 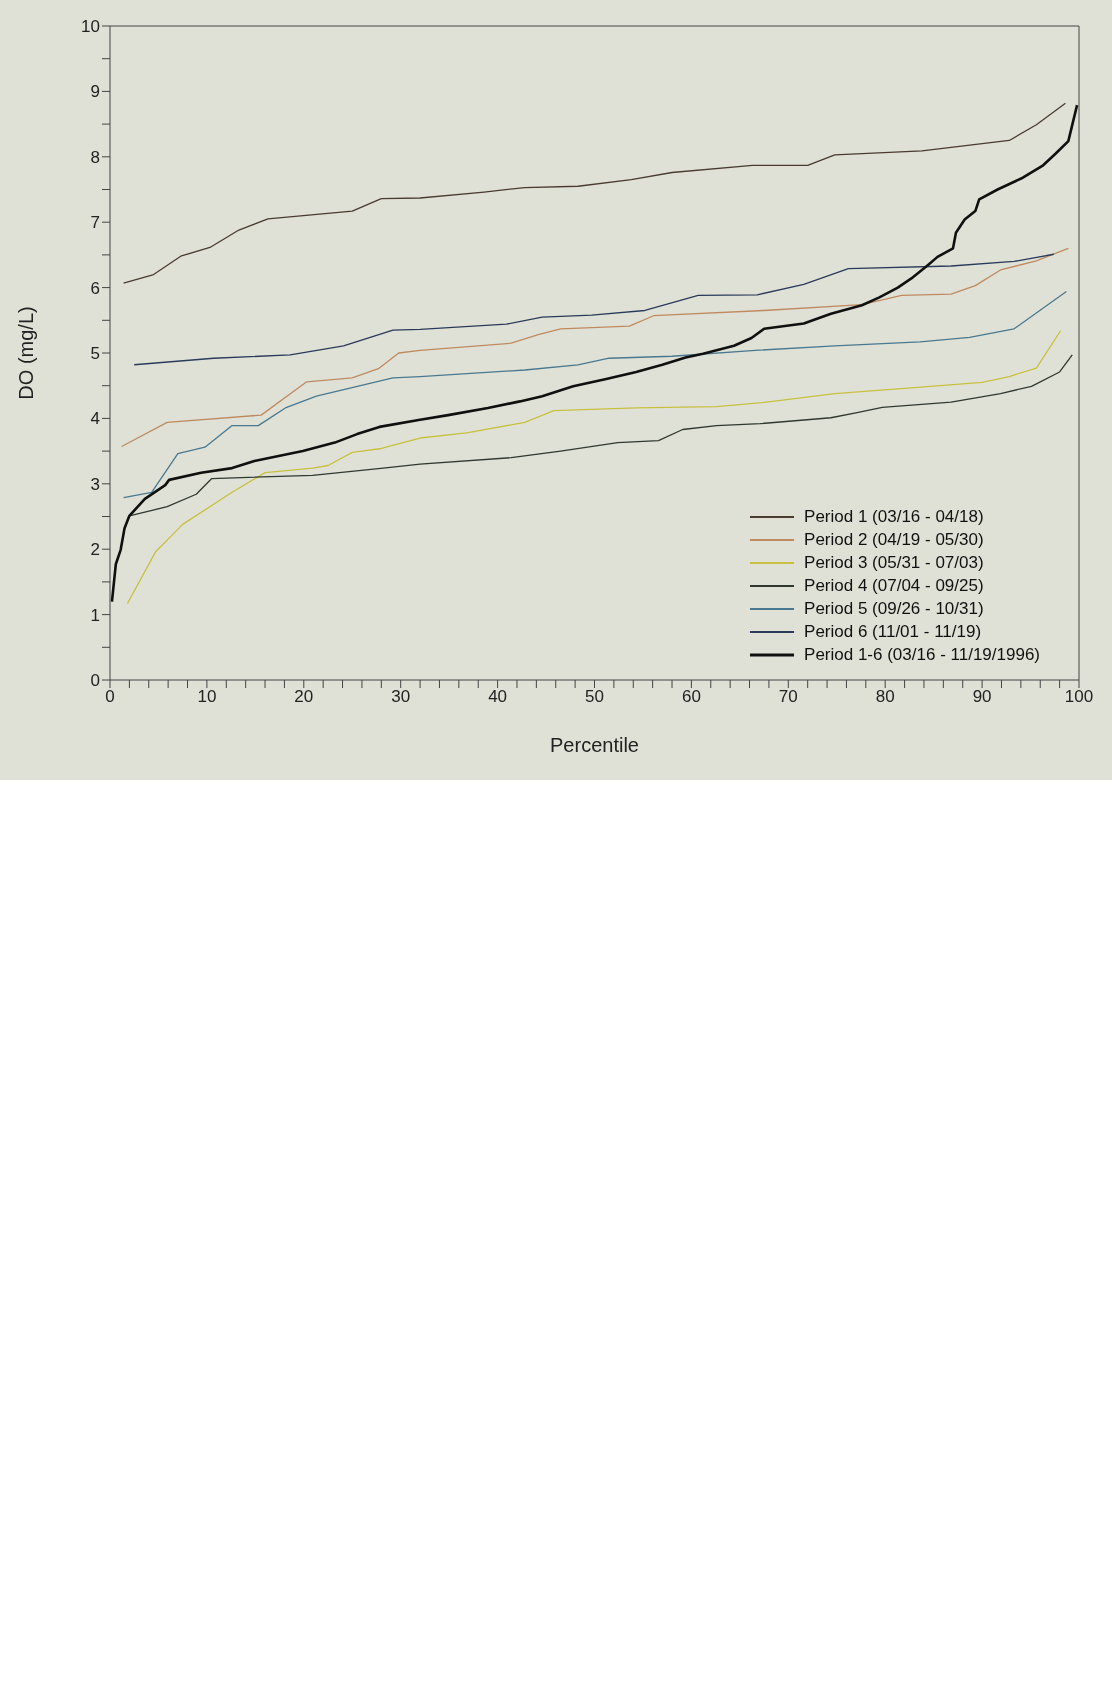 What do you see at coordinates (788, 697) in the screenshot?
I see `x-tick-label: 70` at bounding box center [788, 697].